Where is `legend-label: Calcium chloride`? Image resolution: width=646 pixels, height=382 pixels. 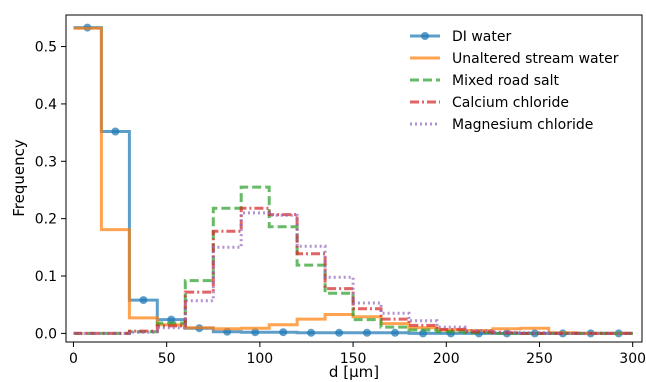 legend-label: Calcium chloride is located at coordinates (510, 103).